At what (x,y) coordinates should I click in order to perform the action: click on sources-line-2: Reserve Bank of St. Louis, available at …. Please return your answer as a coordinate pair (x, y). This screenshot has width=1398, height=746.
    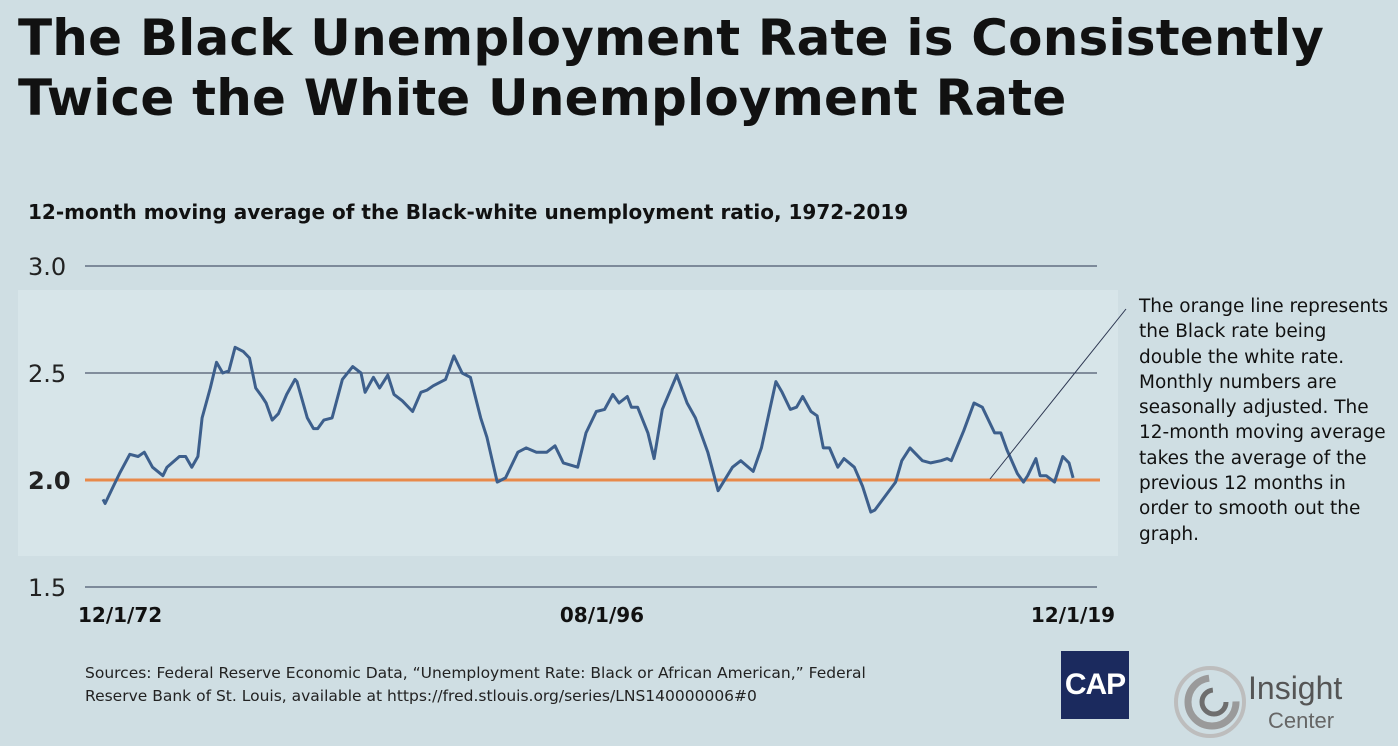
    Looking at the image, I should click on (421, 696).